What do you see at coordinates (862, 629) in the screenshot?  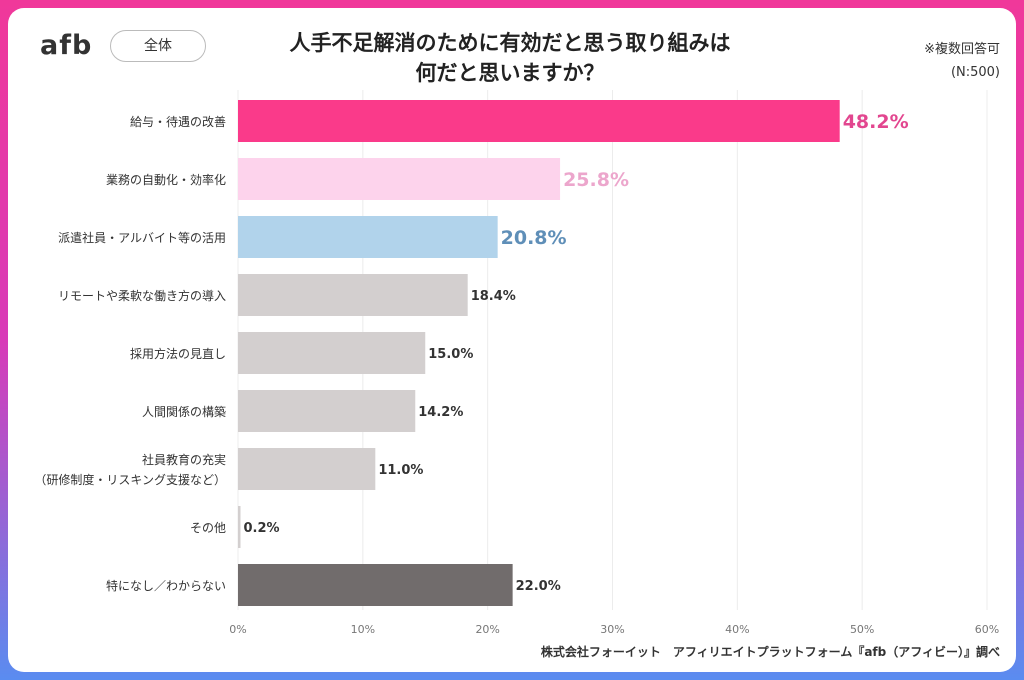 I see `x-tick-label: 50%` at bounding box center [862, 629].